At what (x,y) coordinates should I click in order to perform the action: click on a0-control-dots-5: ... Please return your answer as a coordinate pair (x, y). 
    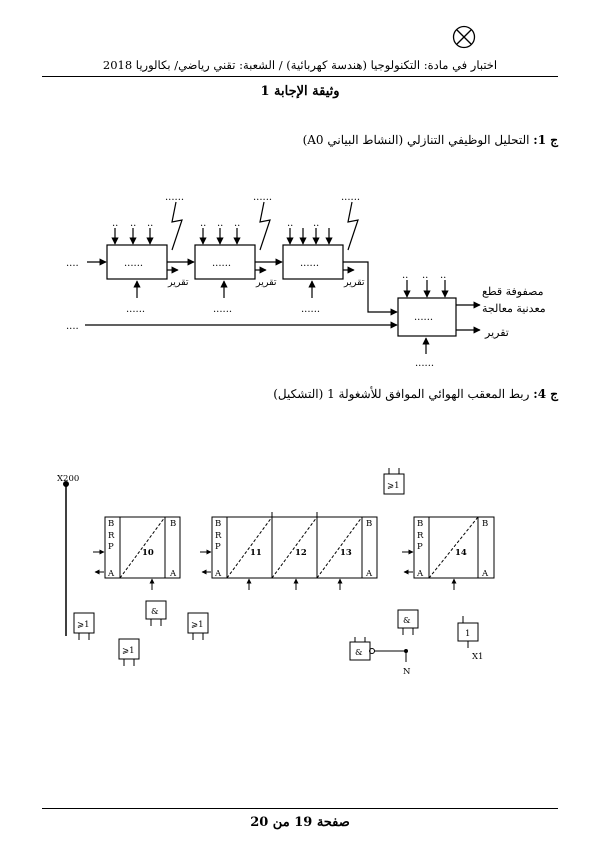
    Looking at the image, I should click on (220, 223).